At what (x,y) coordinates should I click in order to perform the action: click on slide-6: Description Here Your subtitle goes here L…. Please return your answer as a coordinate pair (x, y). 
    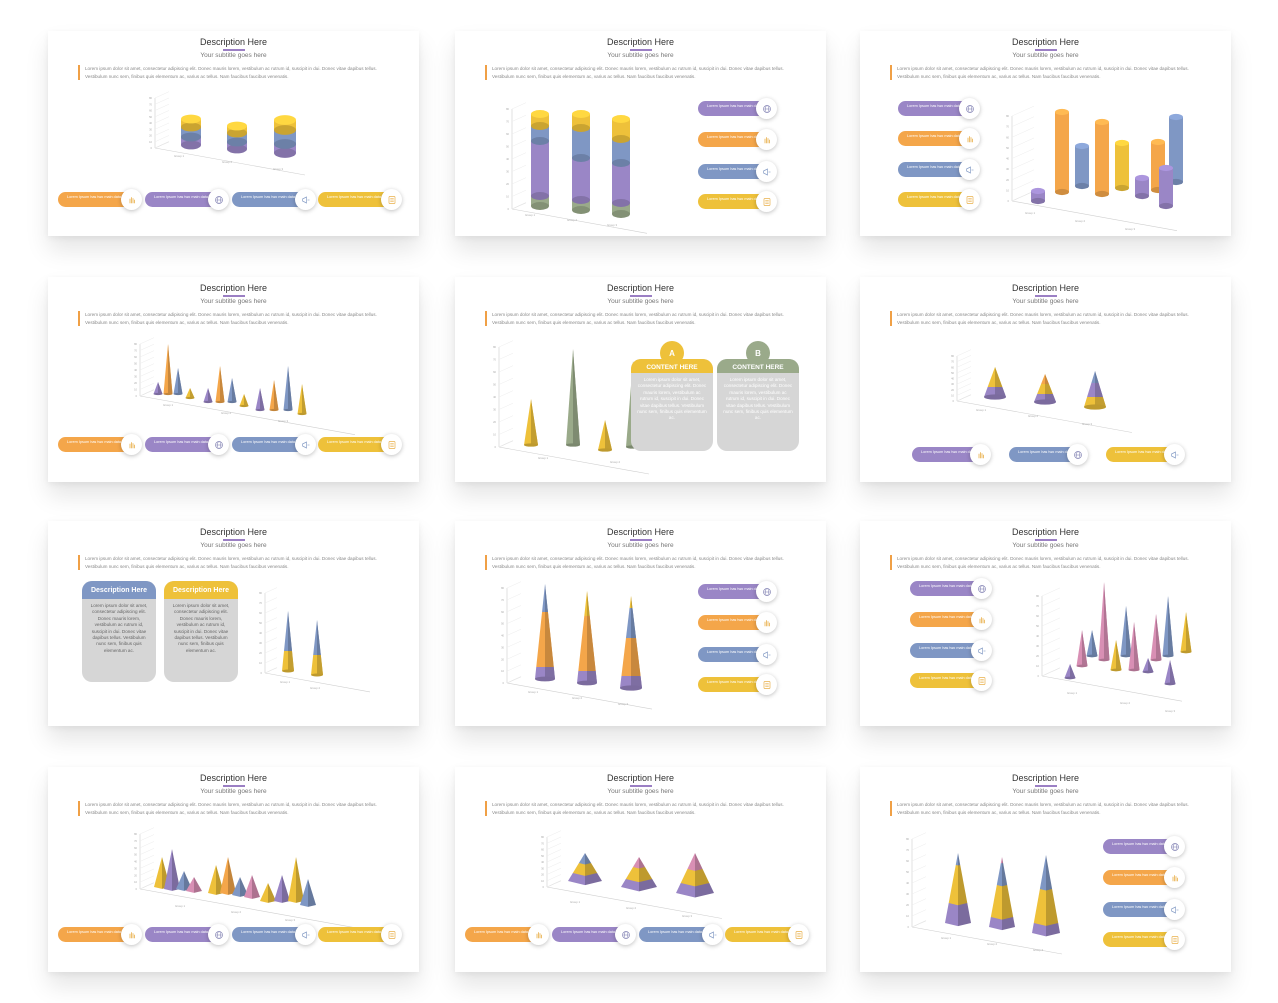
    Looking at the image, I should click on (1045, 379).